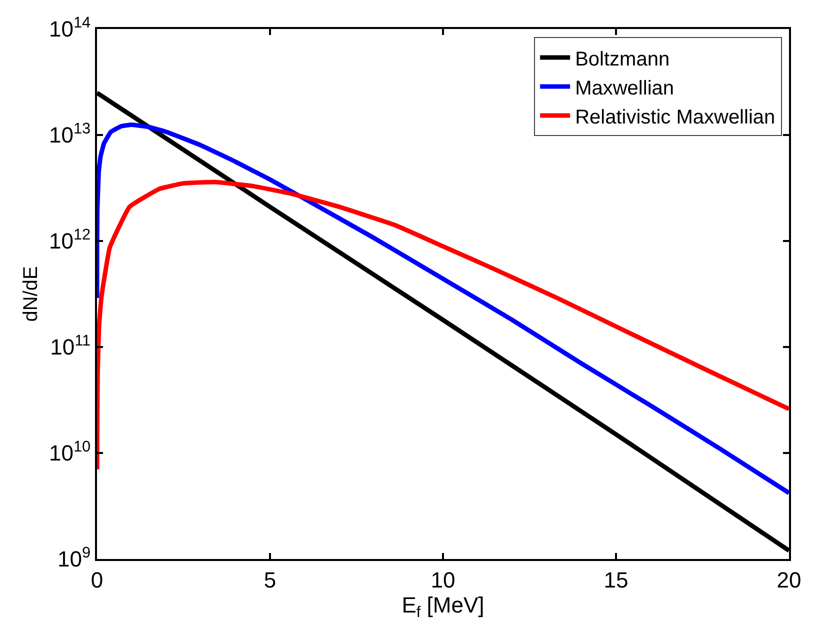  Describe the element at coordinates (97, 579) in the screenshot. I see `x-tick-label: 0` at that location.